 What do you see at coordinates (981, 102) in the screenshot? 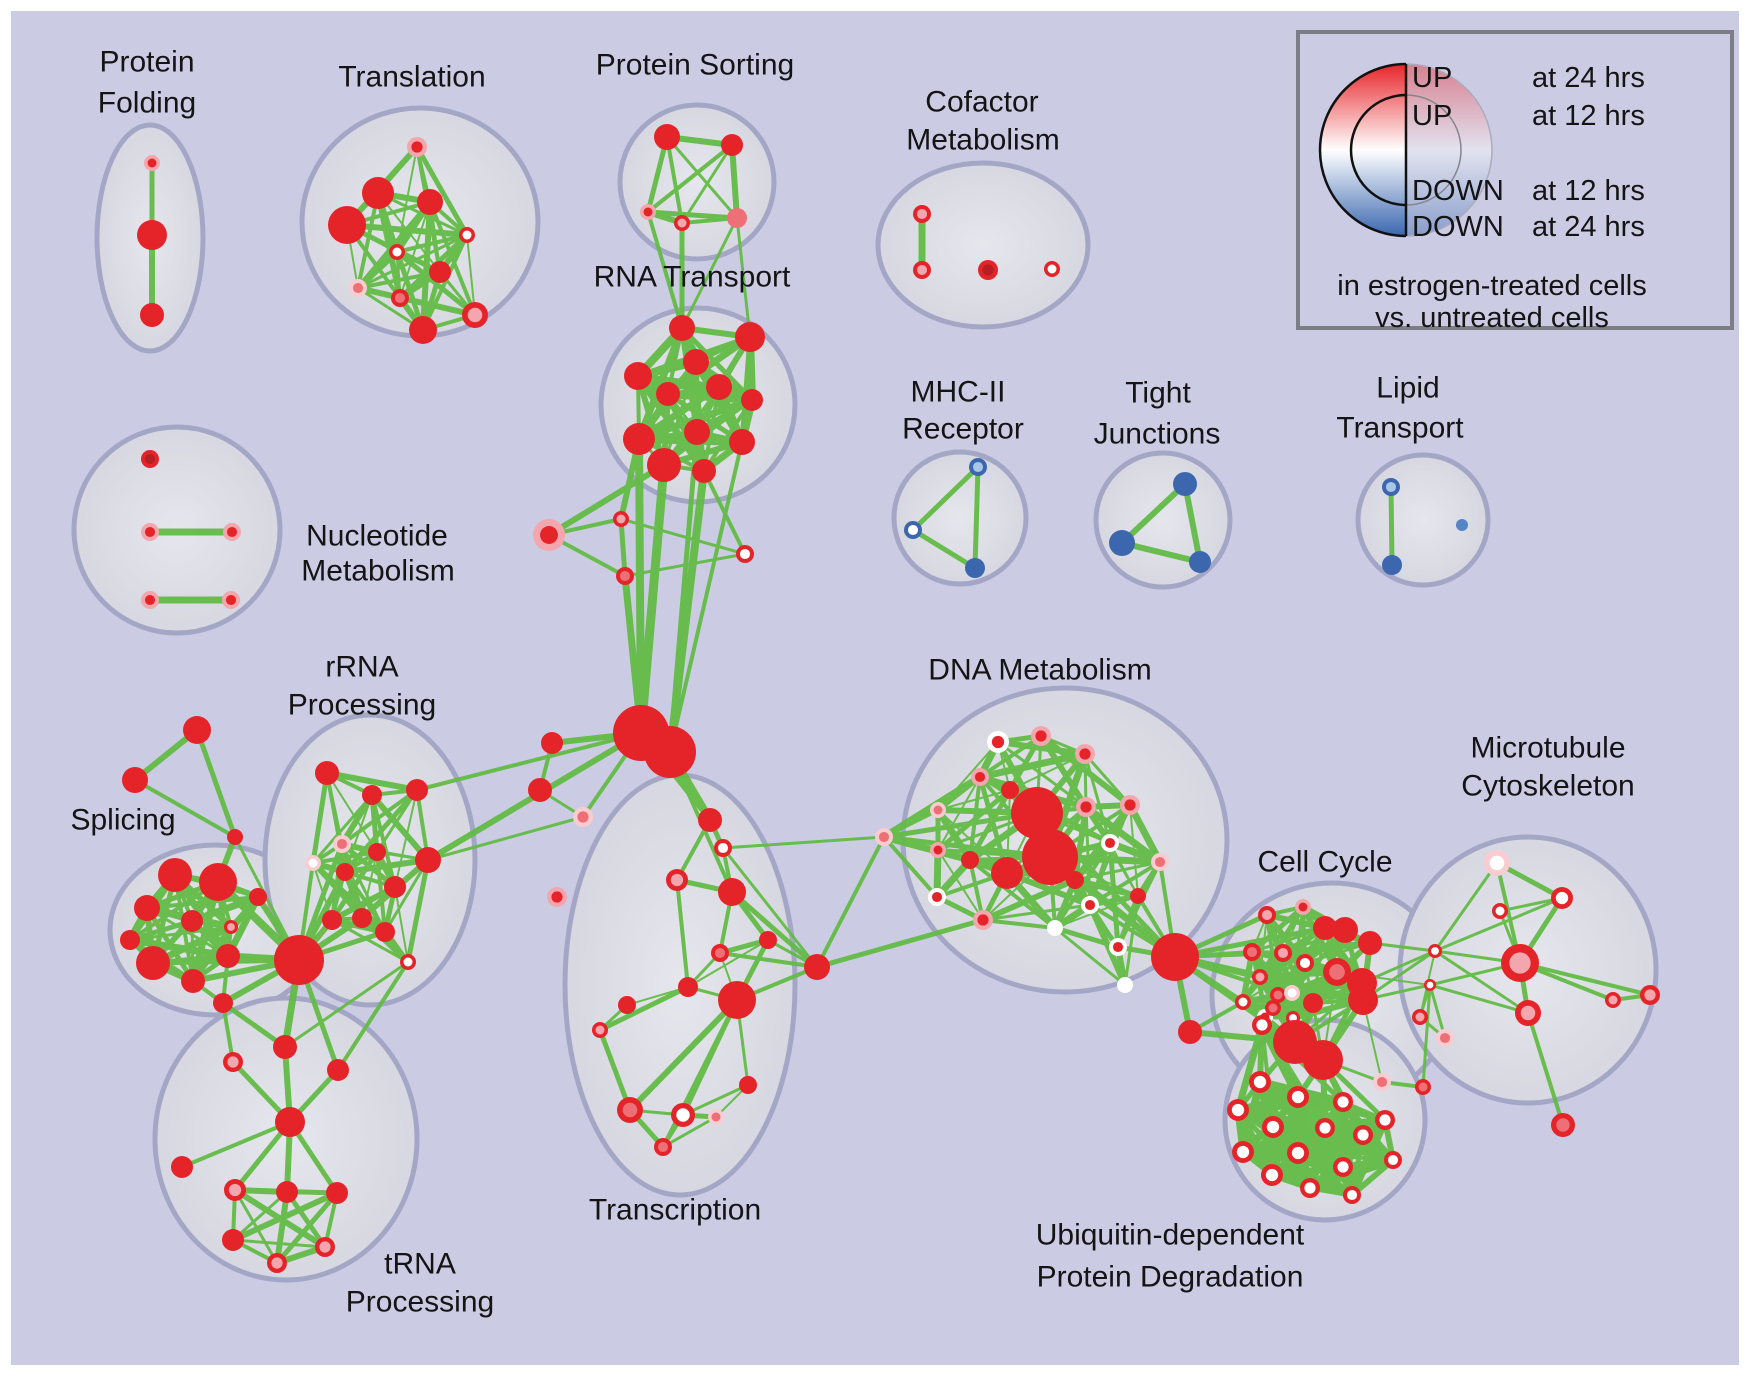
I see `cluster-label-cofactor-metabolism: Cofactor` at bounding box center [981, 102].